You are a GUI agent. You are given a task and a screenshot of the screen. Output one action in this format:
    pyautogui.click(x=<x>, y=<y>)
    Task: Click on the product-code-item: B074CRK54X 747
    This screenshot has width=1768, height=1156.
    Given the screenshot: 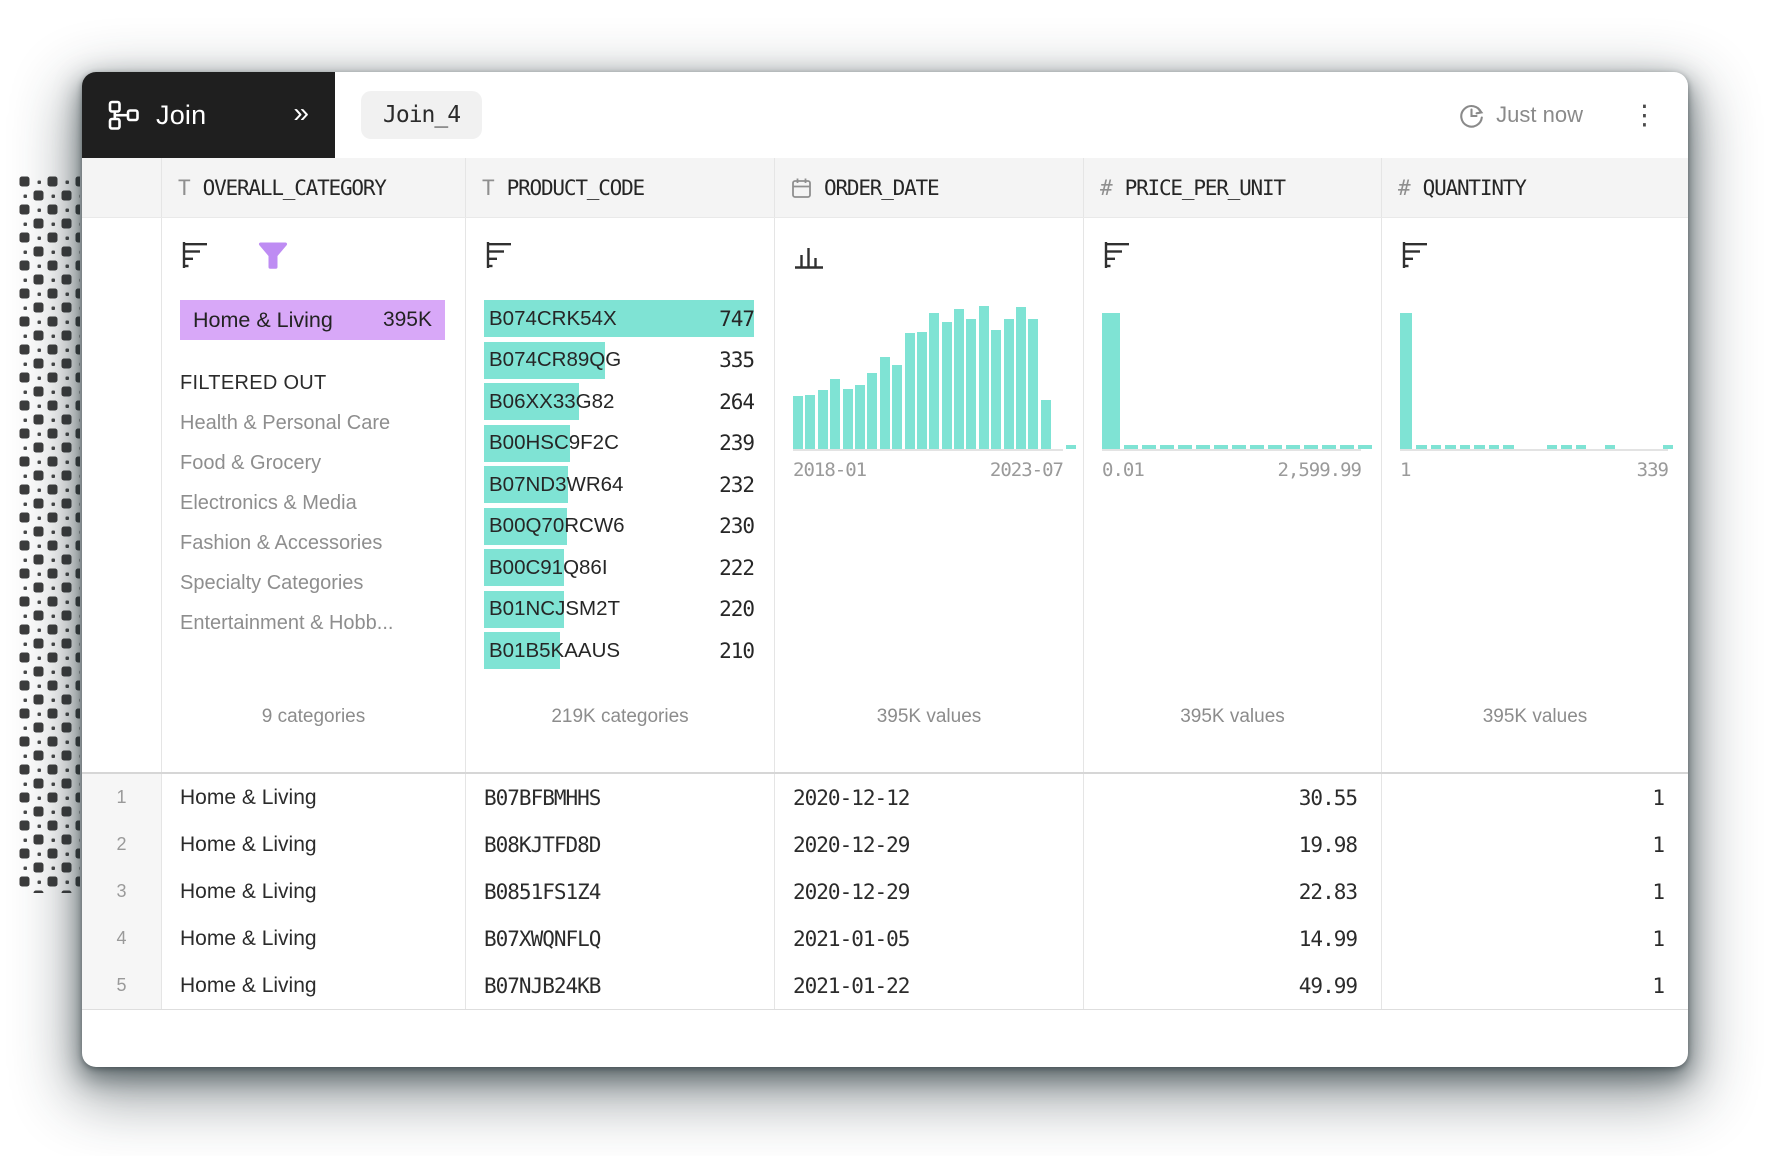 What is the action you would take?
    pyautogui.click(x=619, y=319)
    